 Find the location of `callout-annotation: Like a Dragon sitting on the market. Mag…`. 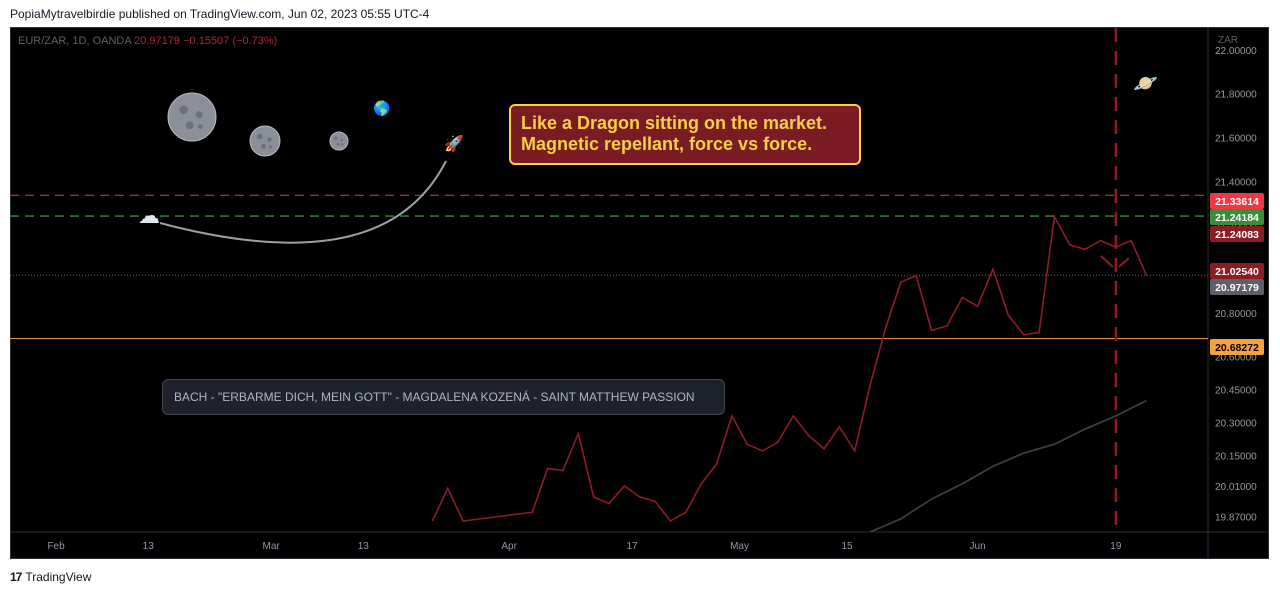

callout-annotation: Like a Dragon sitting on the market. Mag… is located at coordinates (685, 134).